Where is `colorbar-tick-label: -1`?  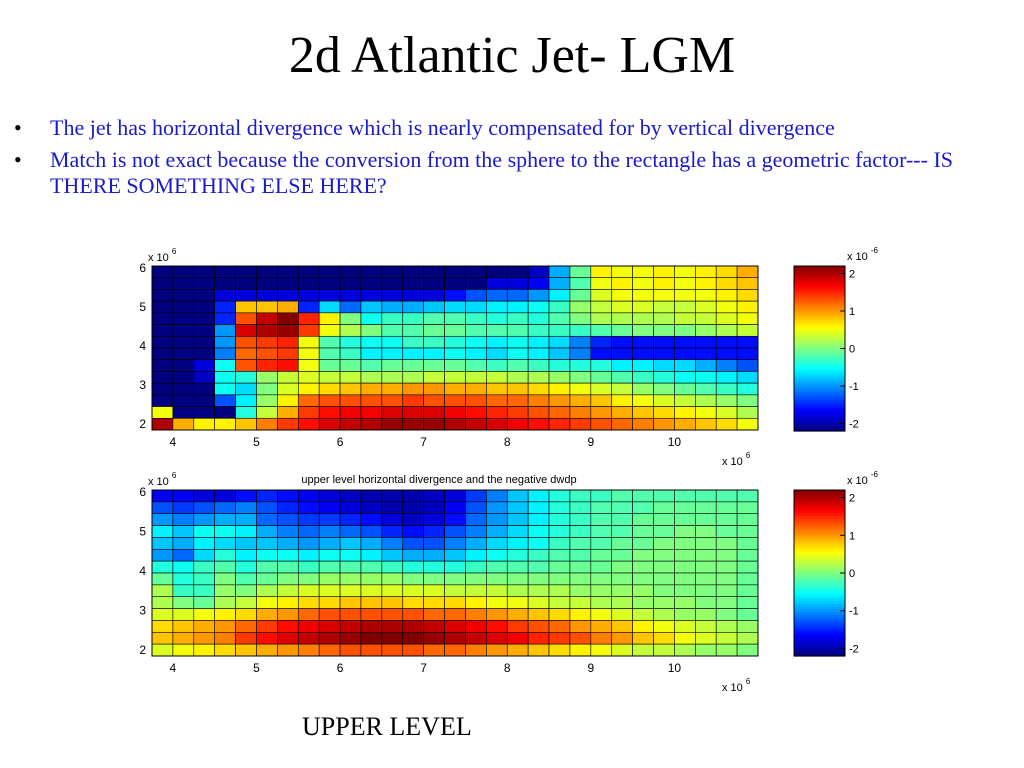 colorbar-tick-label: -1 is located at coordinates (854, 612).